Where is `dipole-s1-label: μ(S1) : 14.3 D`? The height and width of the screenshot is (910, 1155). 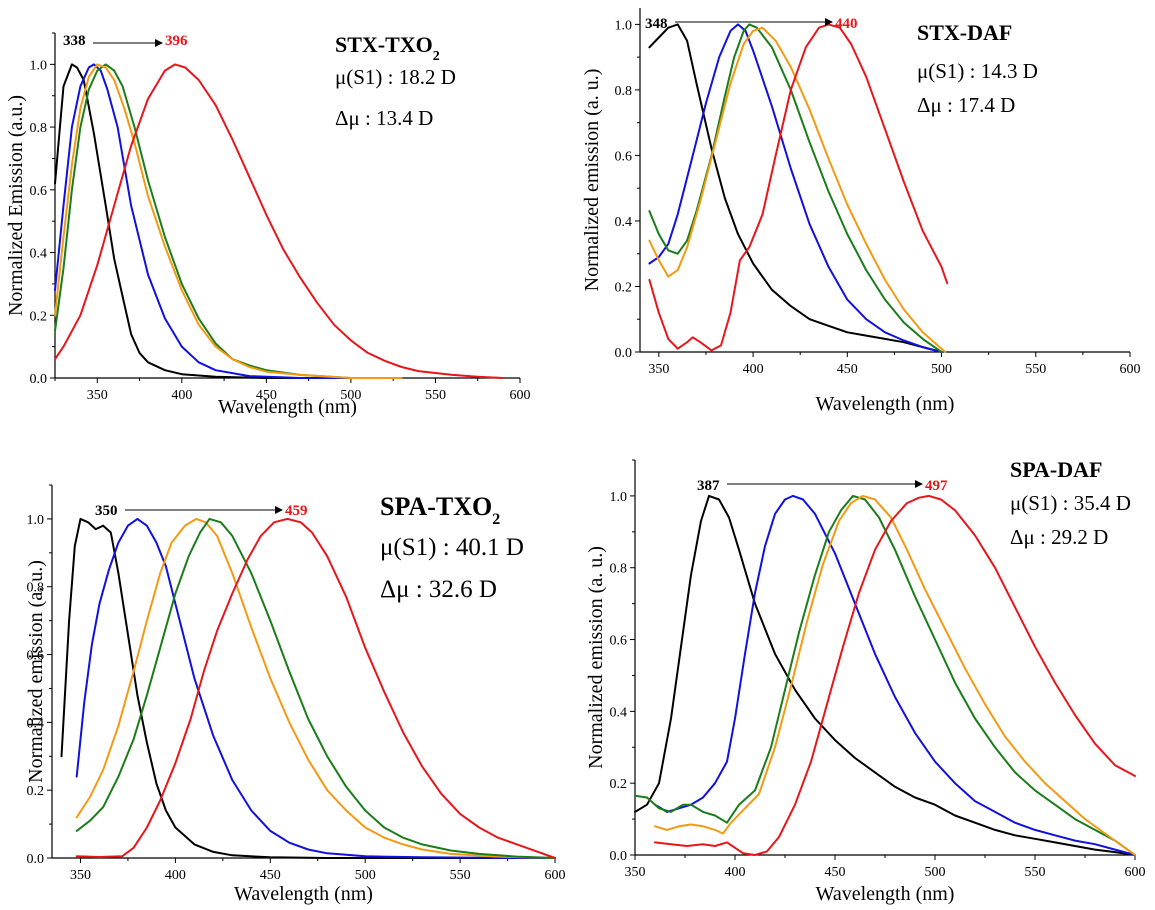 dipole-s1-label: μ(S1) : 14.3 D is located at coordinates (977, 71).